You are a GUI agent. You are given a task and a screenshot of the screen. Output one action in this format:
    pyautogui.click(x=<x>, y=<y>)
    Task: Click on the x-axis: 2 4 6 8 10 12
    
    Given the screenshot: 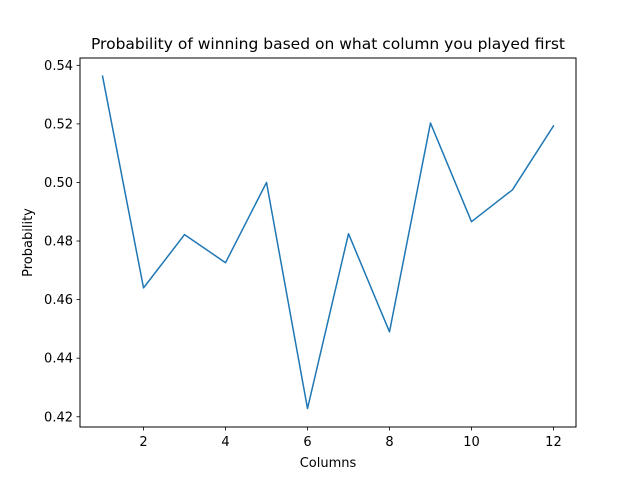 What is the action you would take?
    pyautogui.click(x=350, y=438)
    